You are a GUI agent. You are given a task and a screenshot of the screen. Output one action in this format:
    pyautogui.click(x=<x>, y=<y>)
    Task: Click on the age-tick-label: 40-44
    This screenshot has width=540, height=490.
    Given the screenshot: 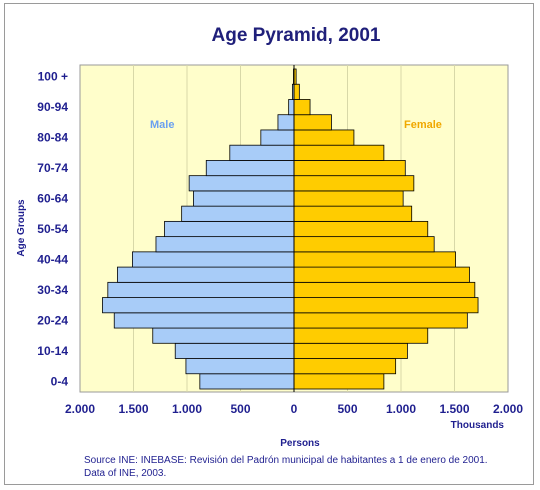 What is the action you would take?
    pyautogui.click(x=52, y=259)
    